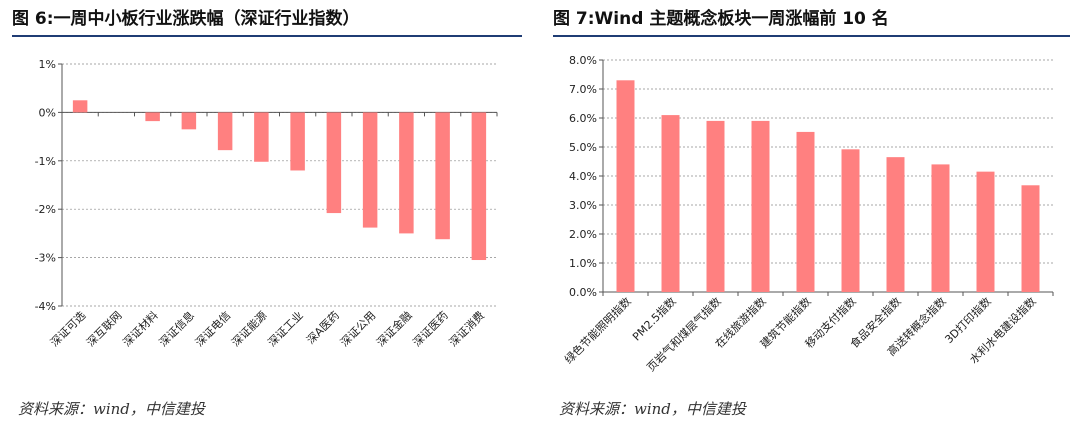  I want to click on y-tick-label: -3%, so click(45, 258).